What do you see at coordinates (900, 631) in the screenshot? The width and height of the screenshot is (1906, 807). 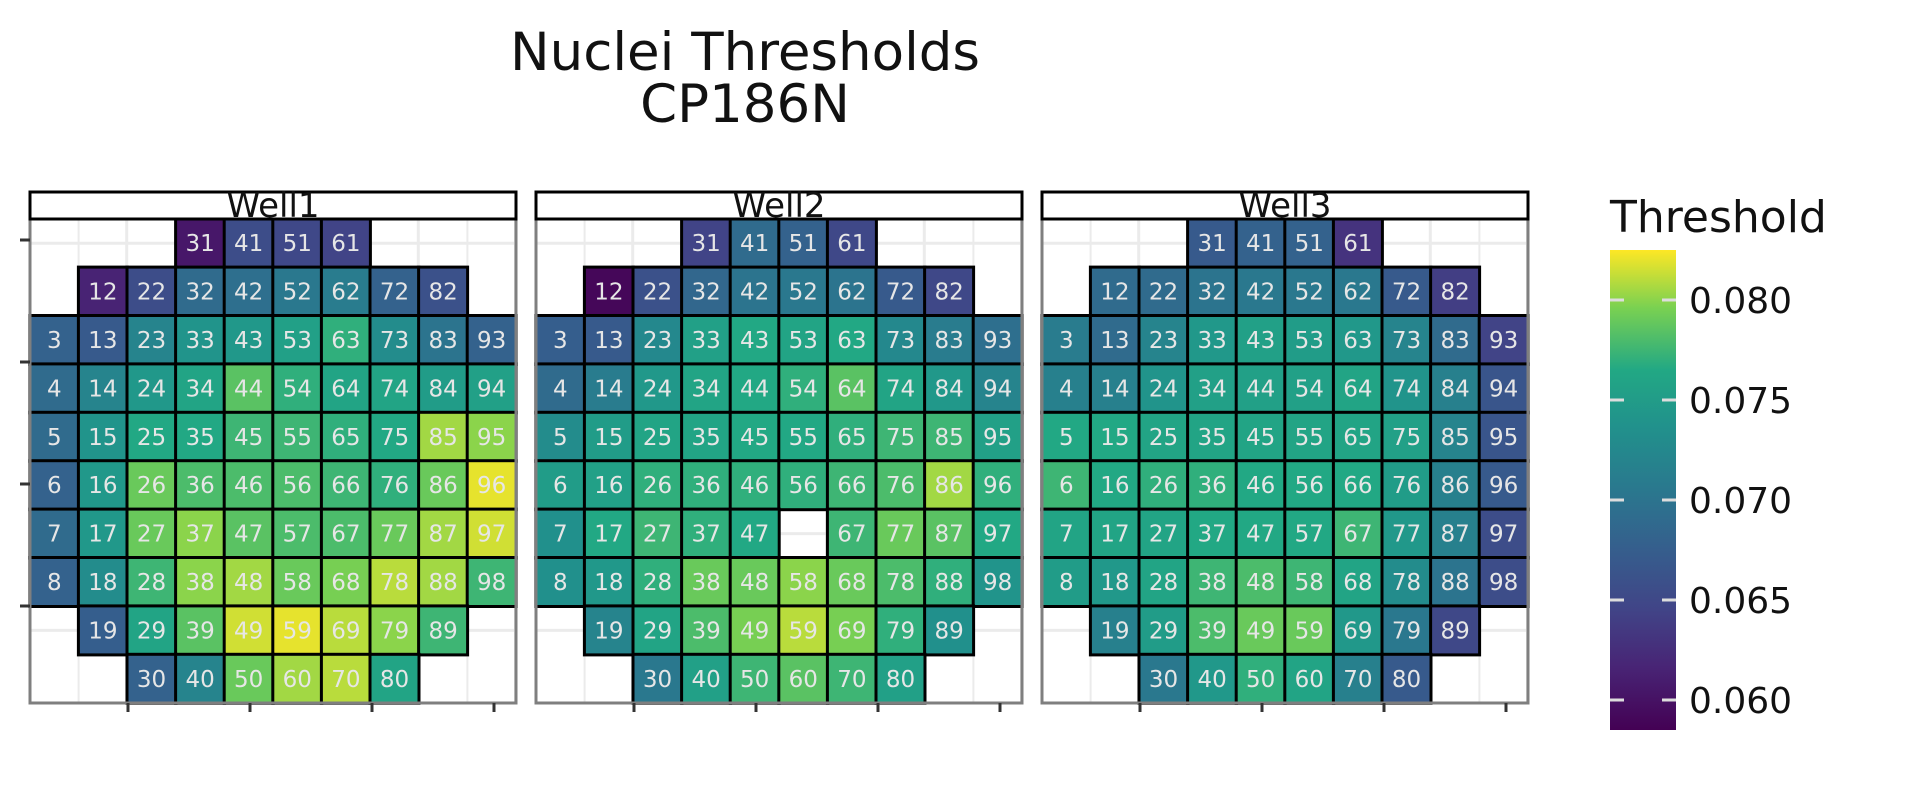 I see `cell-label: 79` at bounding box center [900, 631].